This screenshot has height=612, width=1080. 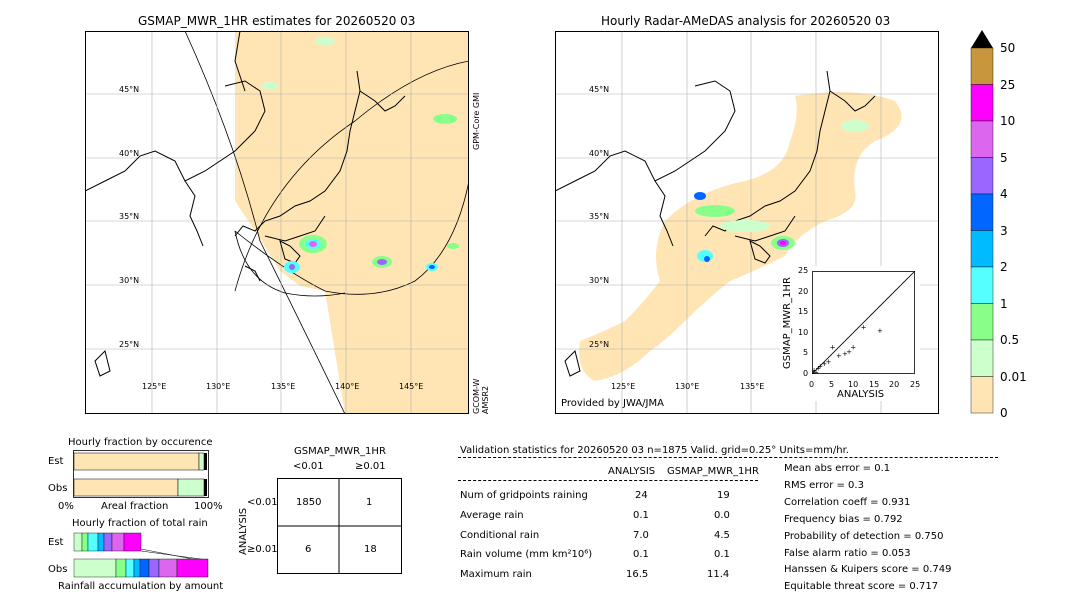 I want to click on total-rain-bar-obs, so click(x=141, y=568).